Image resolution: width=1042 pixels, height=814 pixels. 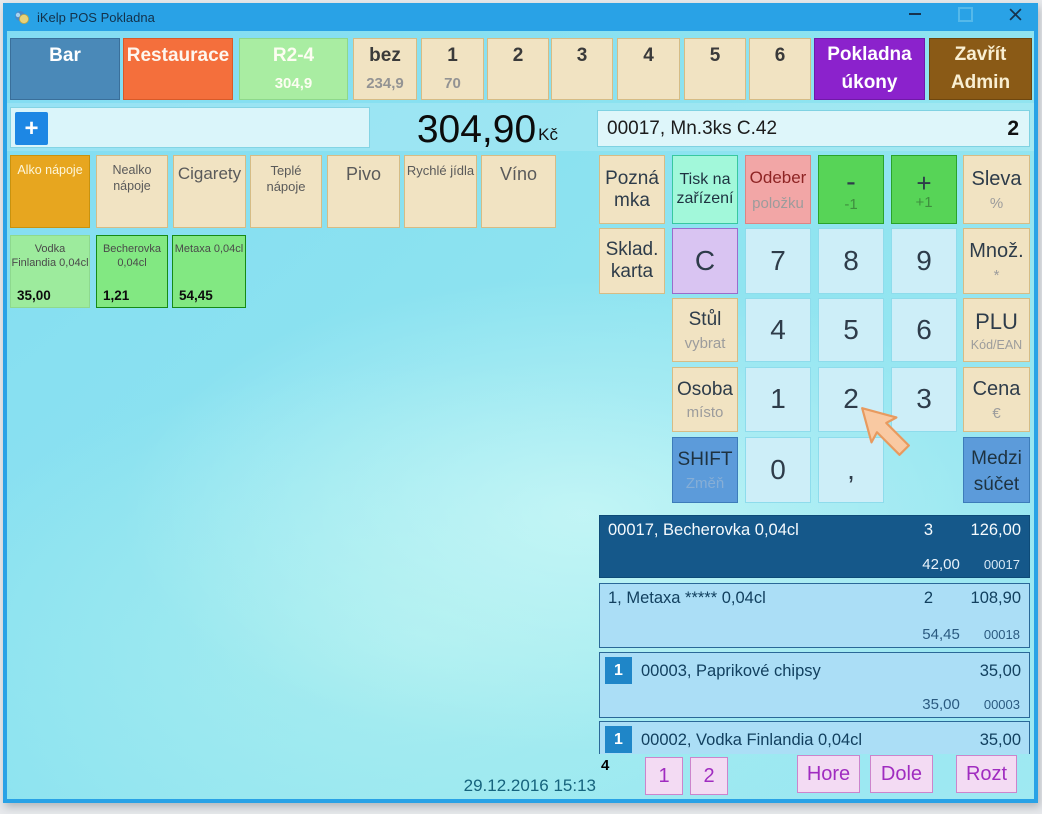 I want to click on window-title: iKelp POS Pokladna, so click(x=96, y=17).